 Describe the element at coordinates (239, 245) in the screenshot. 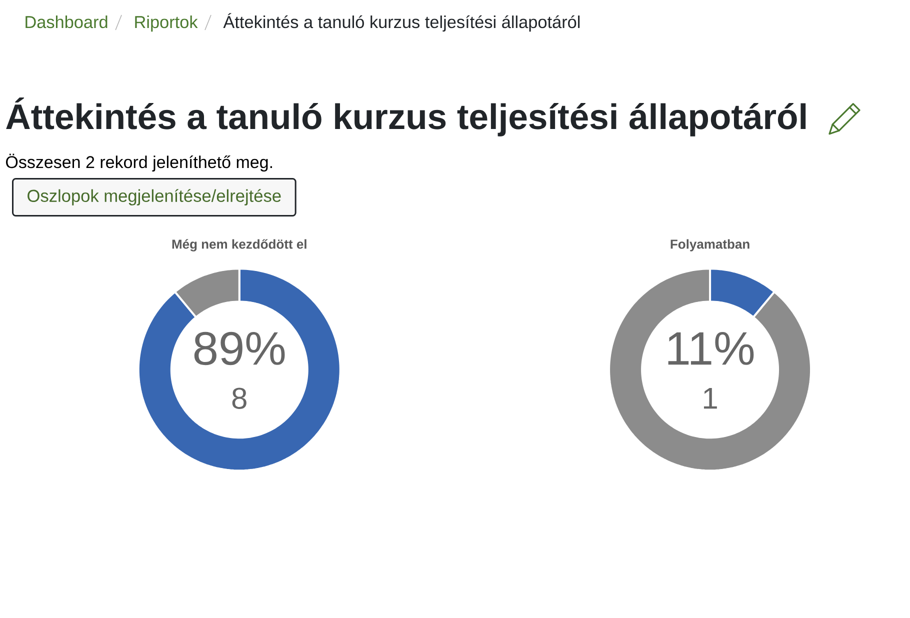

I see `chart-title: Még nem kezdődött el` at that location.